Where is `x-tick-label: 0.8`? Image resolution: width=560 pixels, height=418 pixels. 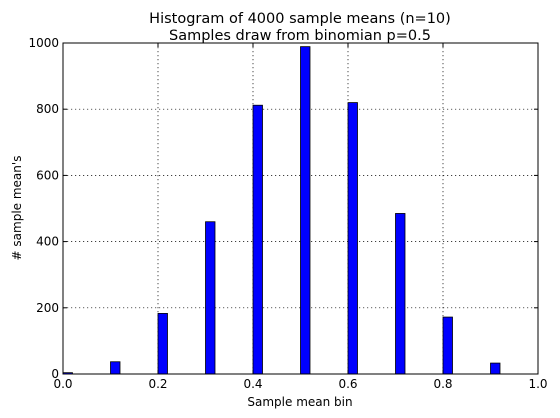
x-tick-label: 0.8 is located at coordinates (442, 384).